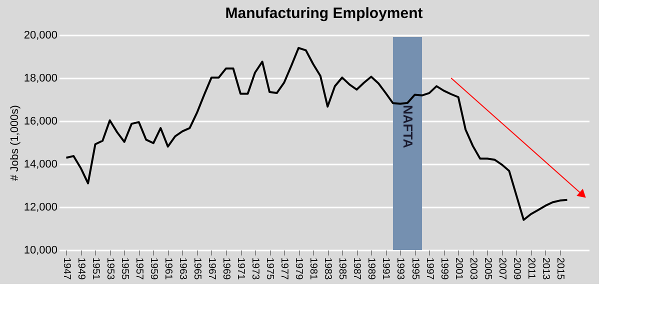  What do you see at coordinates (168, 269) in the screenshot?
I see `x-tick-label: 1961` at bounding box center [168, 269].